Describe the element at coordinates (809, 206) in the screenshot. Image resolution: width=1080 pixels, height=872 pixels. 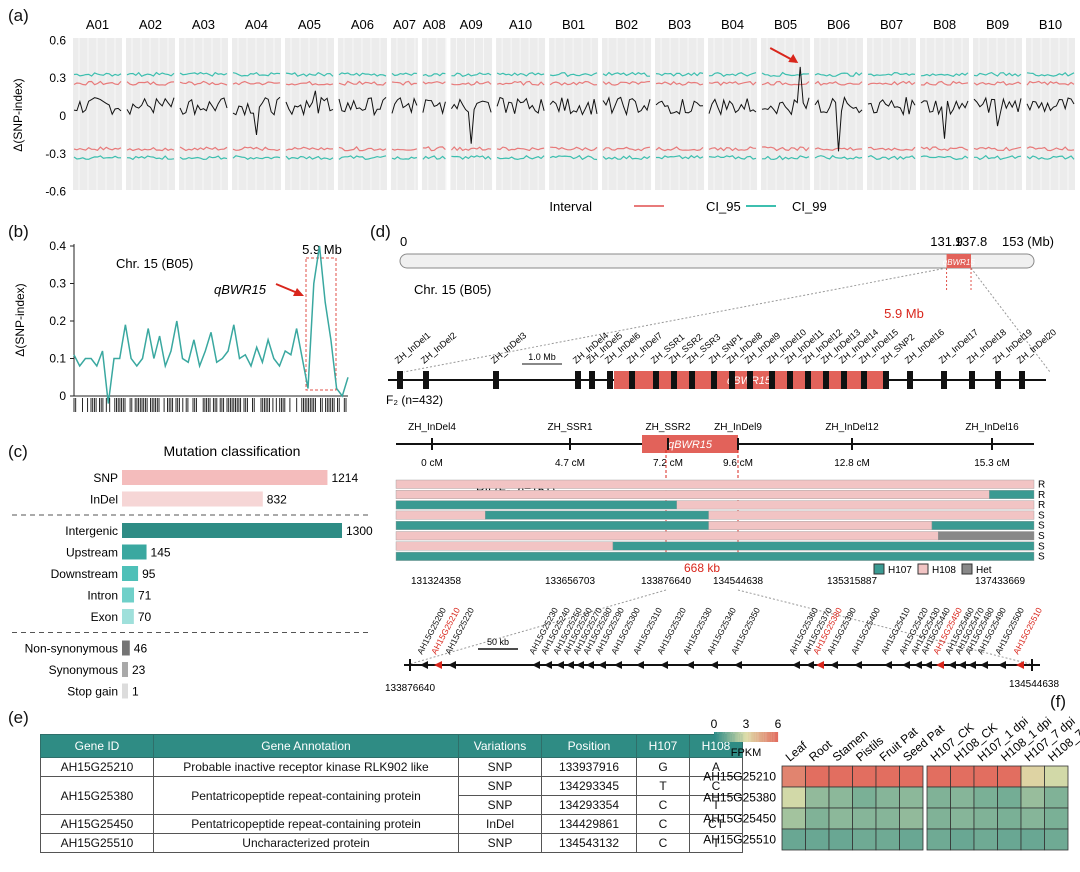
I see `legend-ci99-label: CI_99` at that location.